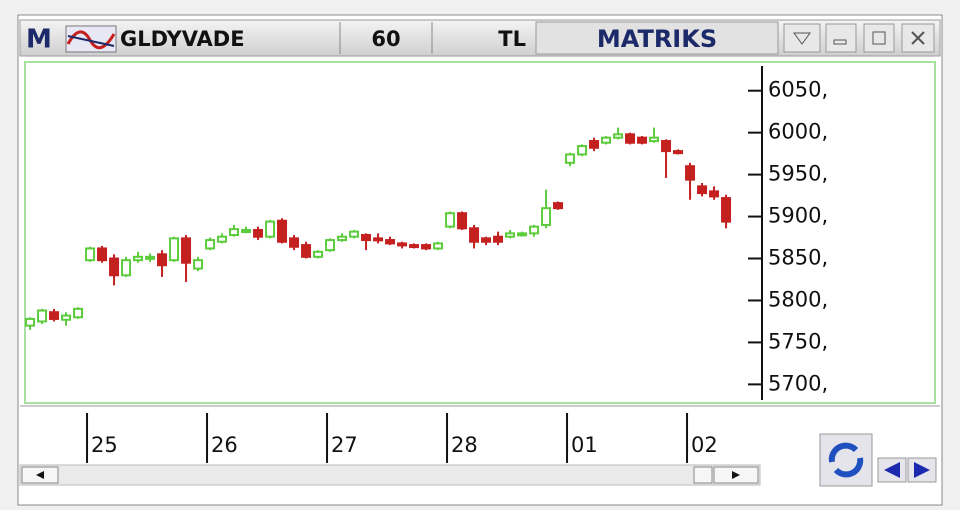 This screenshot has width=960, height=510. I want to click on symbol: GLDYVADE, so click(182, 39).